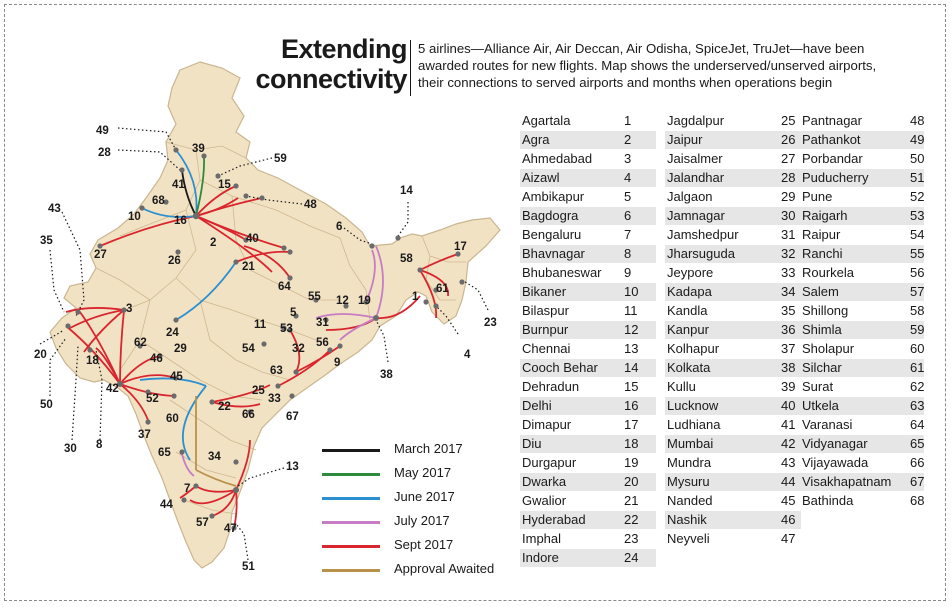 The image size is (952, 607). I want to click on airport-row: Dimapur 17, so click(588, 425).